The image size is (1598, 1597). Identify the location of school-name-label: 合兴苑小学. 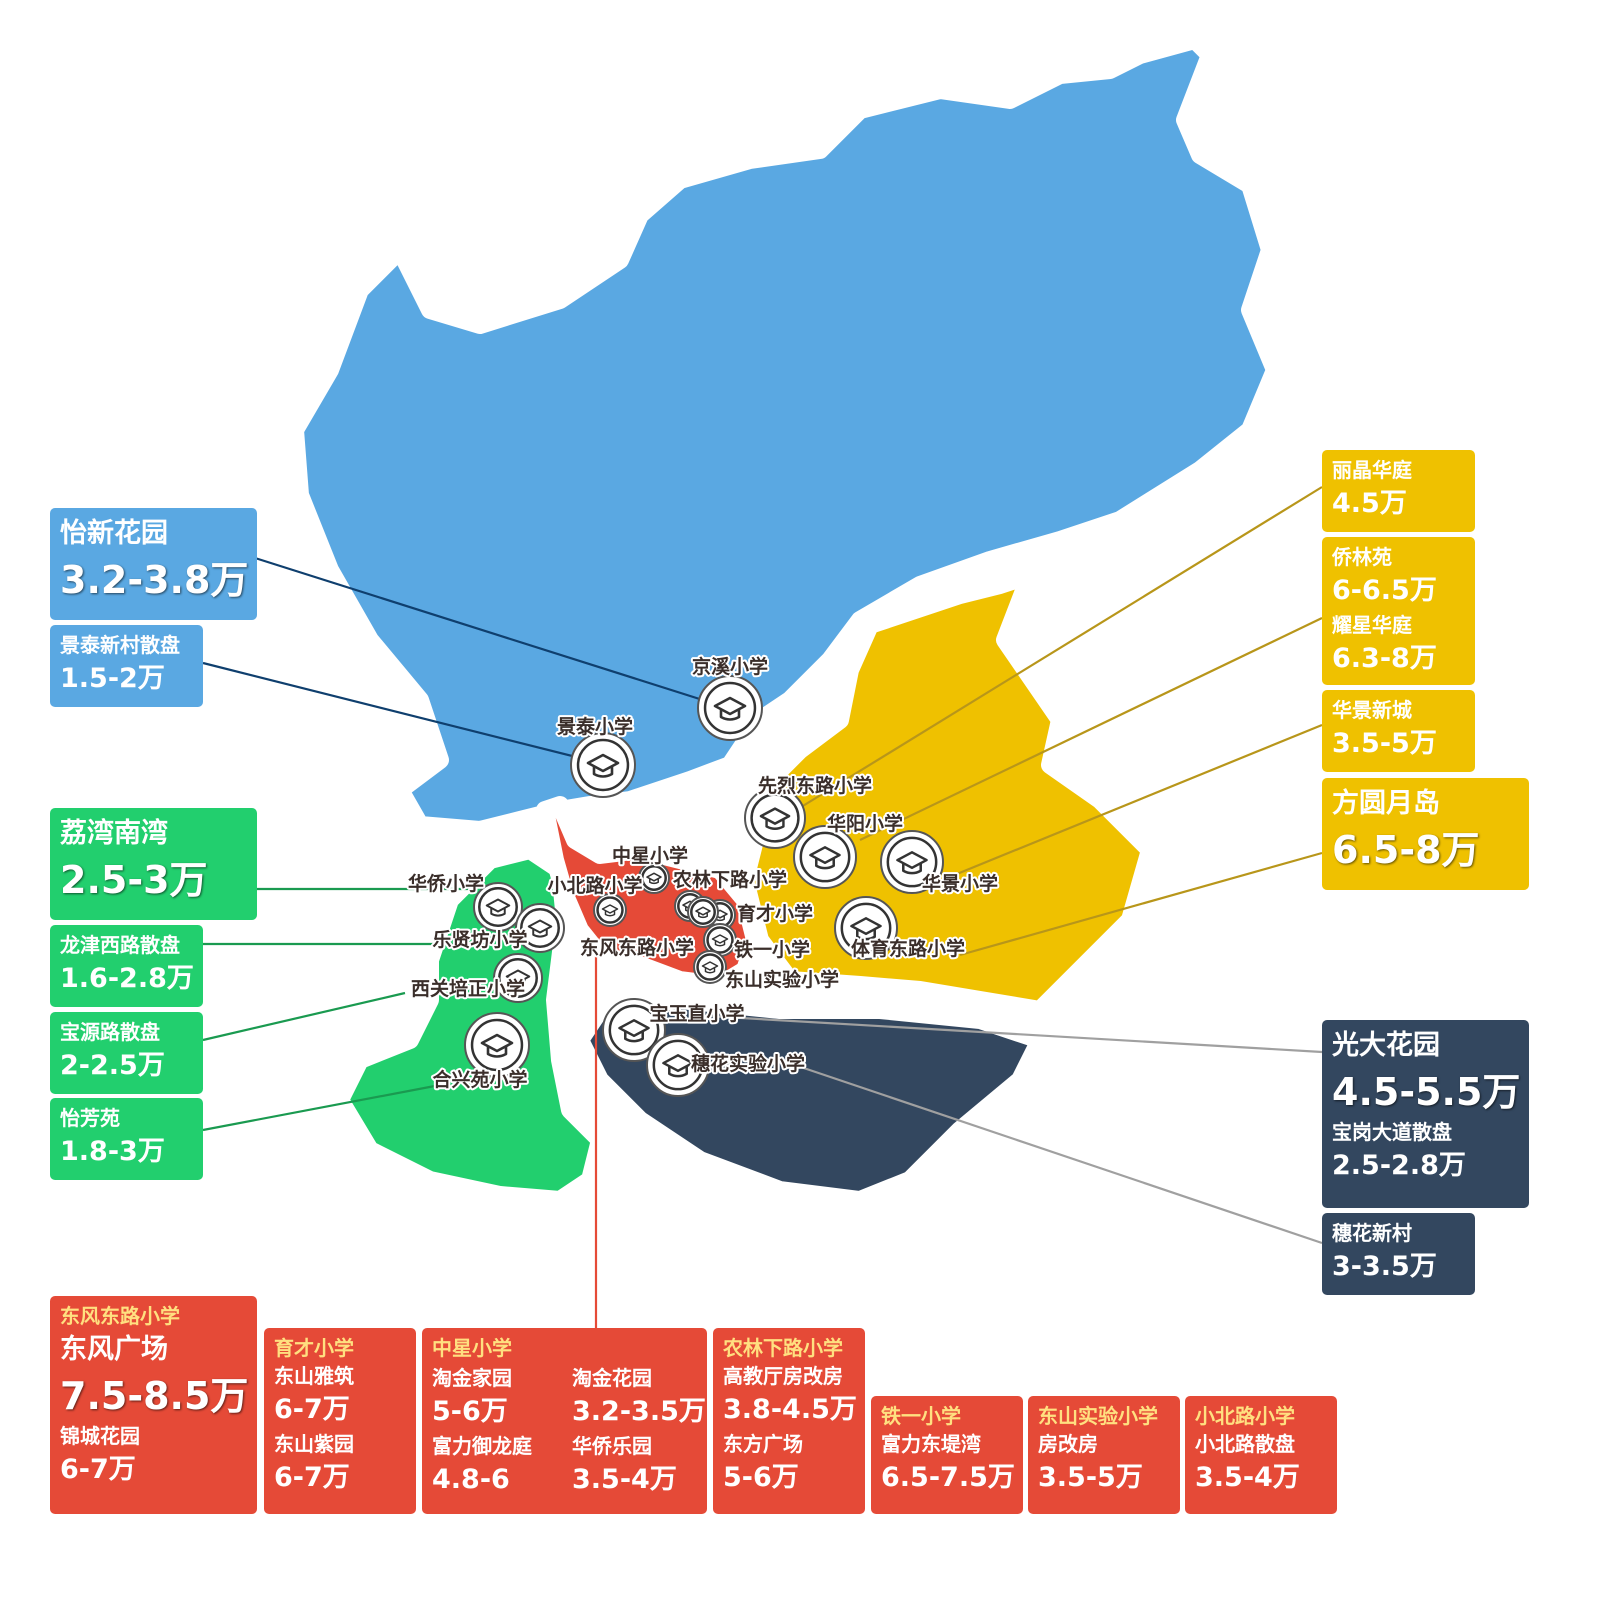
(479, 1079).